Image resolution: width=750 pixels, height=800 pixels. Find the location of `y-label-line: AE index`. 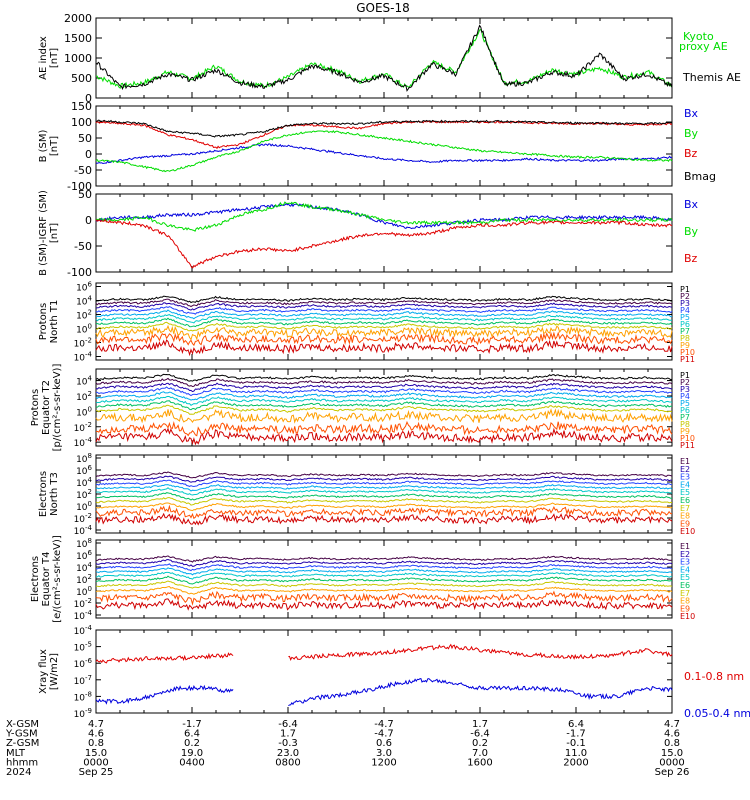

y-label-line: AE index is located at coordinates (43, 58).